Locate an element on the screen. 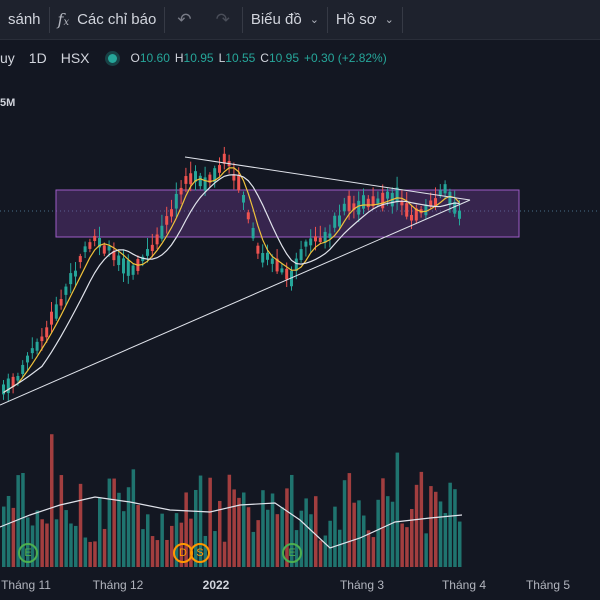 This screenshot has width=600, height=600. low-value: L10.55 is located at coordinates (237, 58).